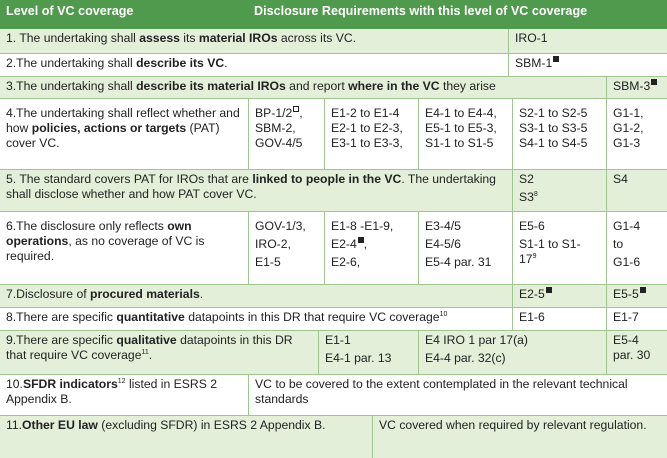 The height and width of the screenshot is (458, 667). Describe the element at coordinates (636, 296) in the screenshot. I see `row-7-dr-col-2: E5-5` at that location.